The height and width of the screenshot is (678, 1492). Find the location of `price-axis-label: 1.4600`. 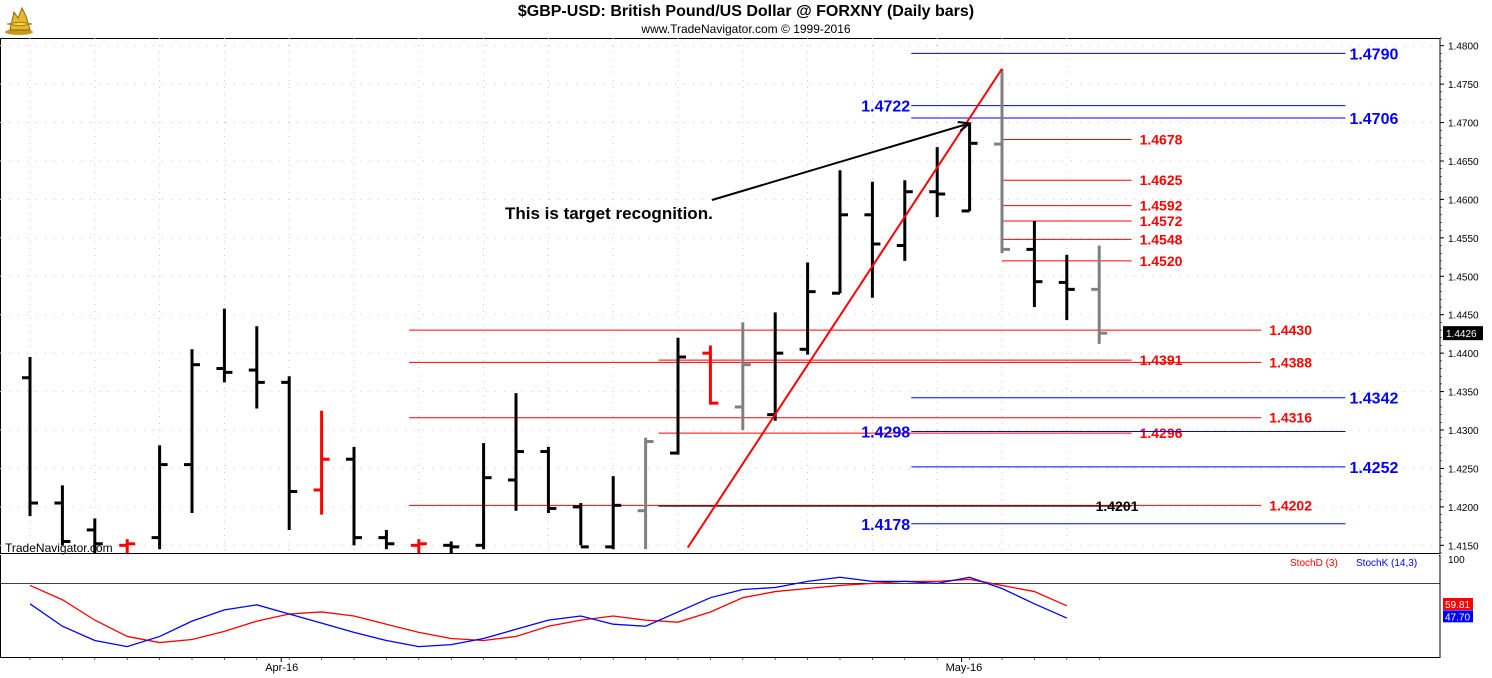

price-axis-label: 1.4600 is located at coordinates (1463, 200).